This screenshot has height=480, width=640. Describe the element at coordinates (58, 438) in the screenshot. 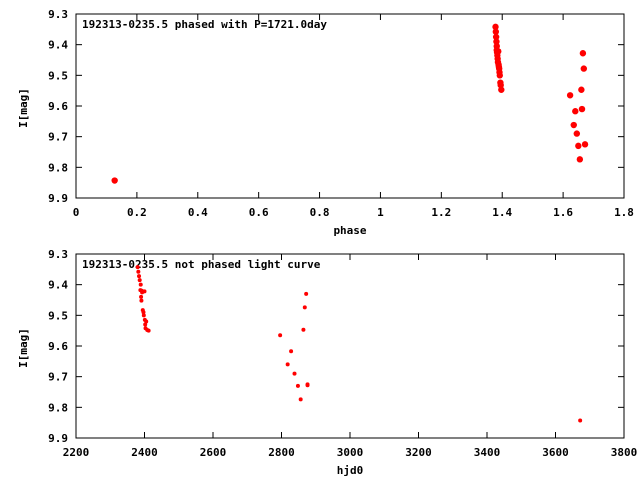

I see `unphased-y-tick-label: 9.9` at that location.